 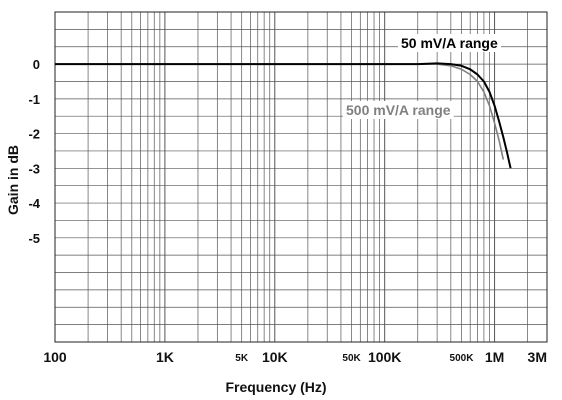 I want to click on x-tick-label: 3M, so click(x=537, y=357).